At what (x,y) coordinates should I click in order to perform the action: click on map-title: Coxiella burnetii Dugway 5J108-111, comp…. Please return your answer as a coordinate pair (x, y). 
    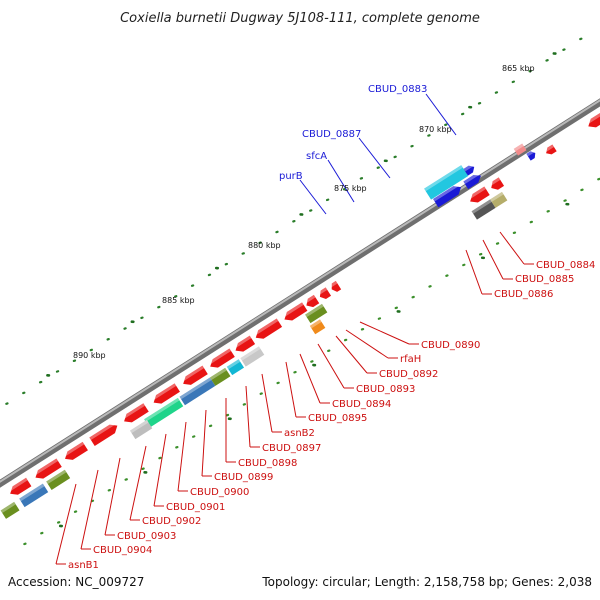
    Looking at the image, I should click on (300, 18).